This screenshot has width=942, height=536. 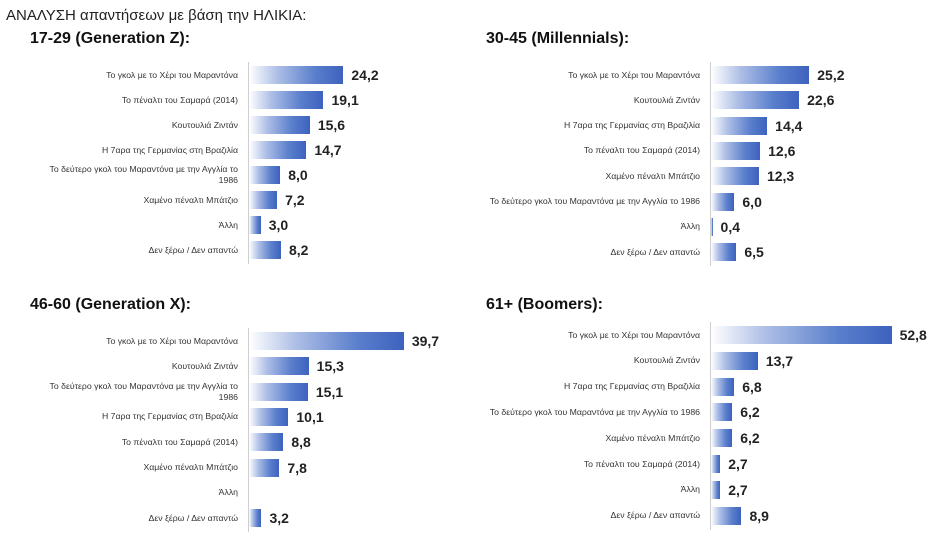 I want to click on data-label: 15,6, so click(x=331, y=125).